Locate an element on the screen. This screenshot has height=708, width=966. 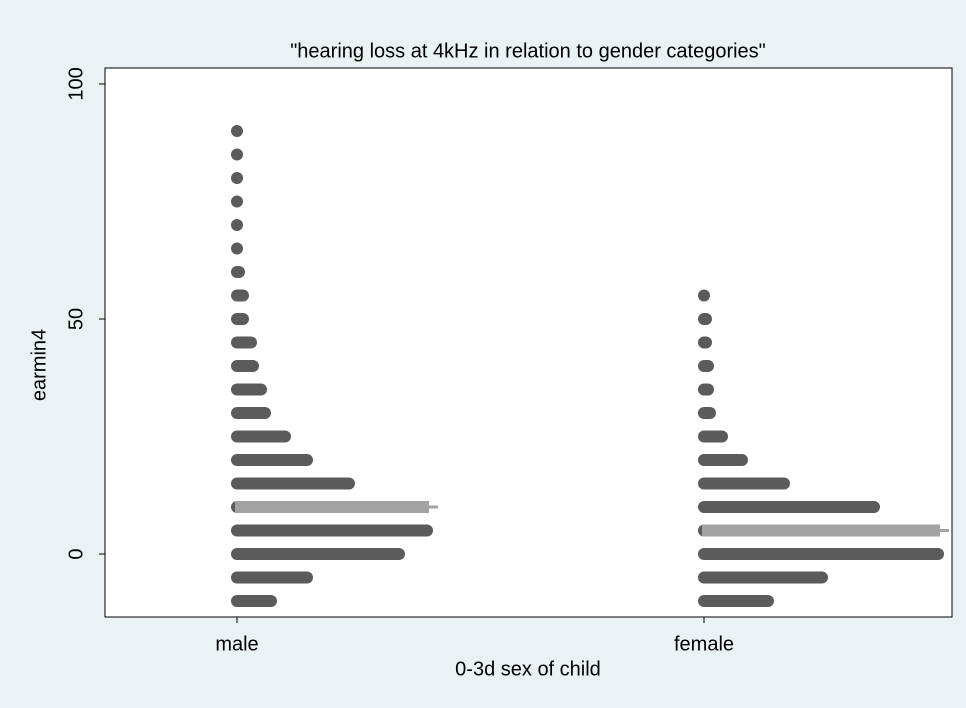
x-tick-label: female is located at coordinates (704, 644).